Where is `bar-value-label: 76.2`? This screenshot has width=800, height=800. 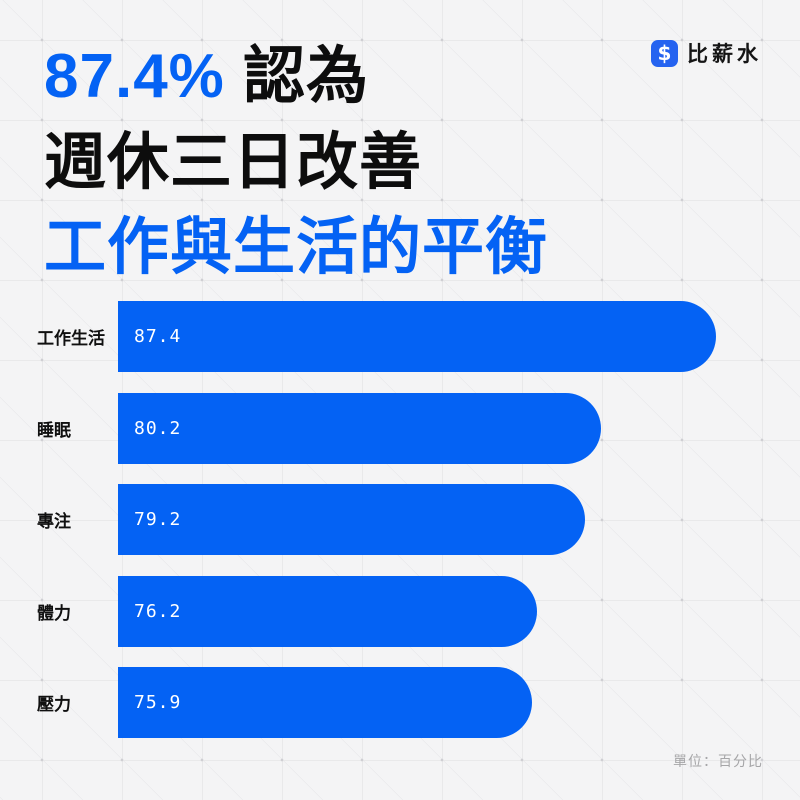 bar-value-label: 76.2 is located at coordinates (158, 611).